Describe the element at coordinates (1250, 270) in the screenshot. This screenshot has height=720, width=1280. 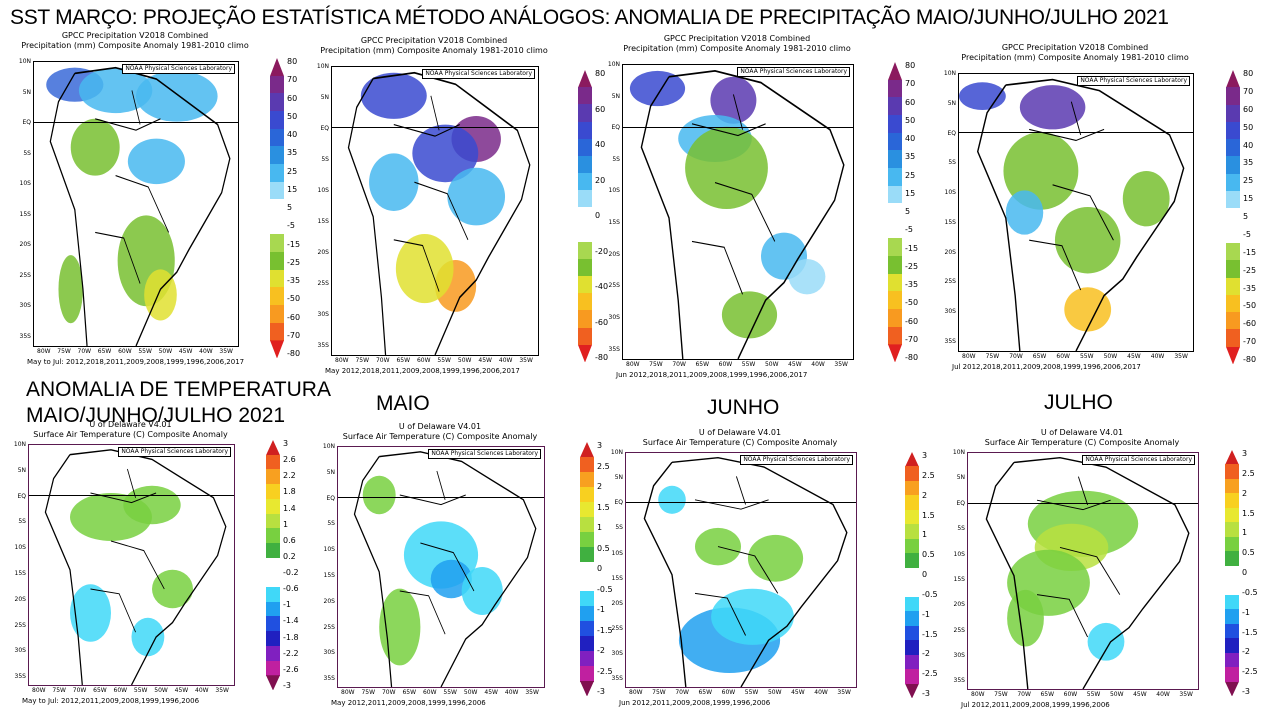
I see `colorbar-label: -25` at that location.